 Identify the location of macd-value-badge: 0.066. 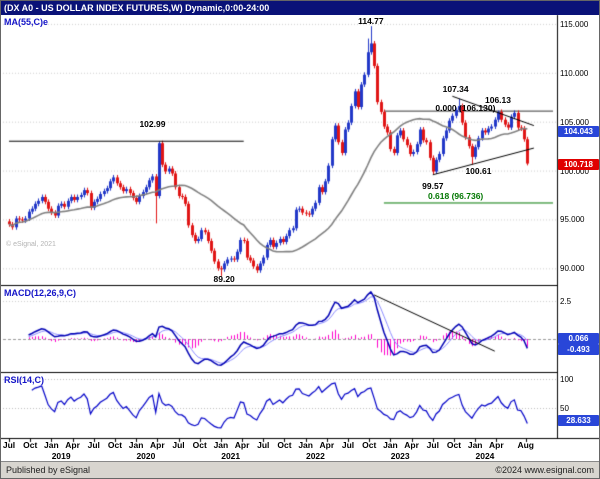
(578, 338).